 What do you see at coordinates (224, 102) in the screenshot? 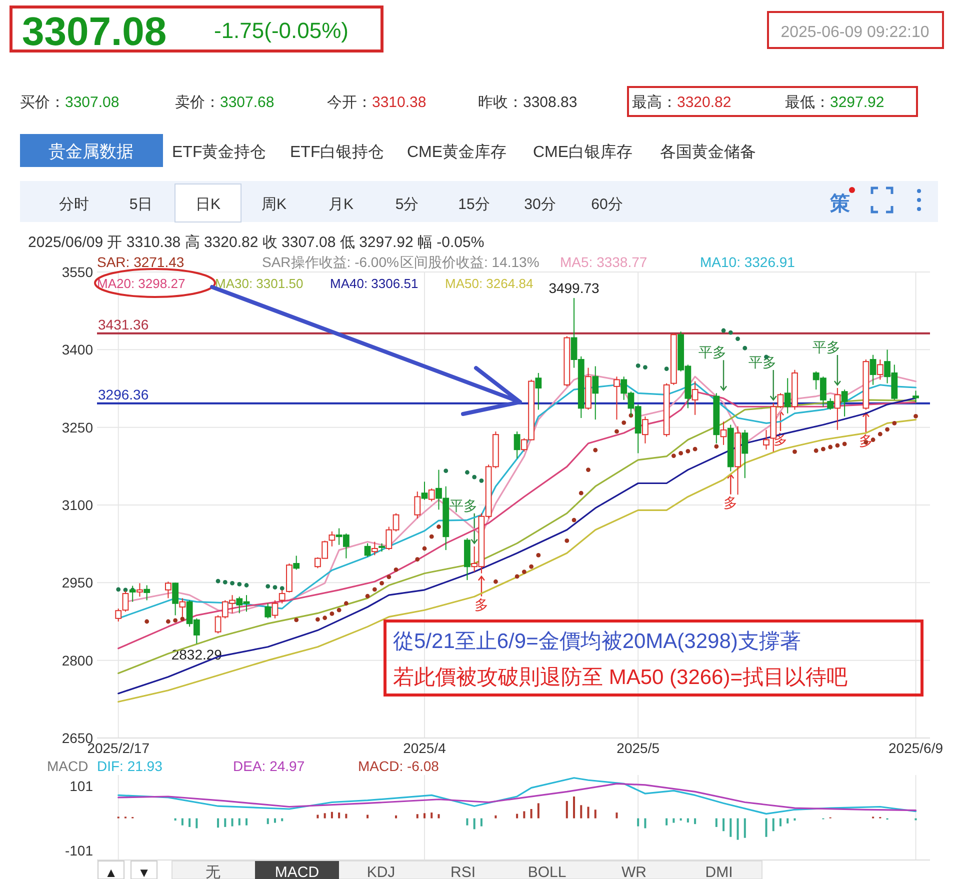
I see `text: 卖价：3307.68` at bounding box center [224, 102].